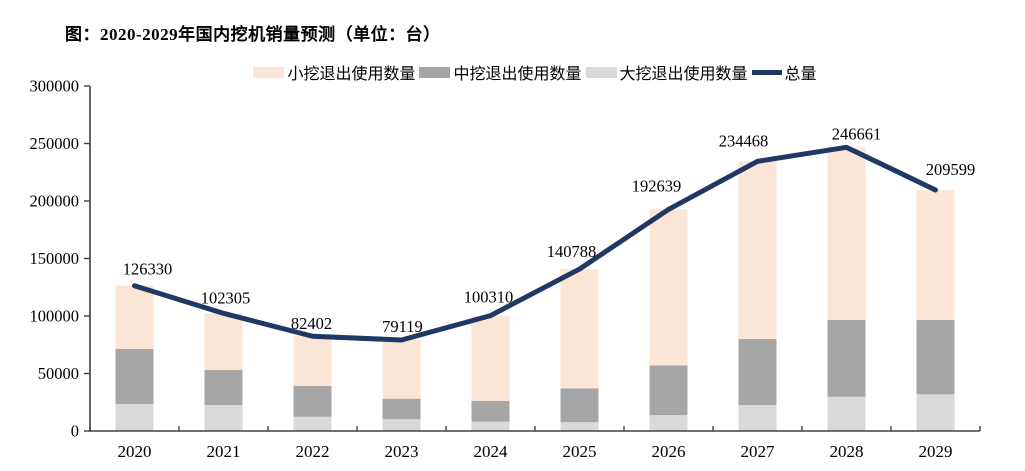 The image size is (1025, 471). I want to click on legend-label: 总量, so click(800, 74).